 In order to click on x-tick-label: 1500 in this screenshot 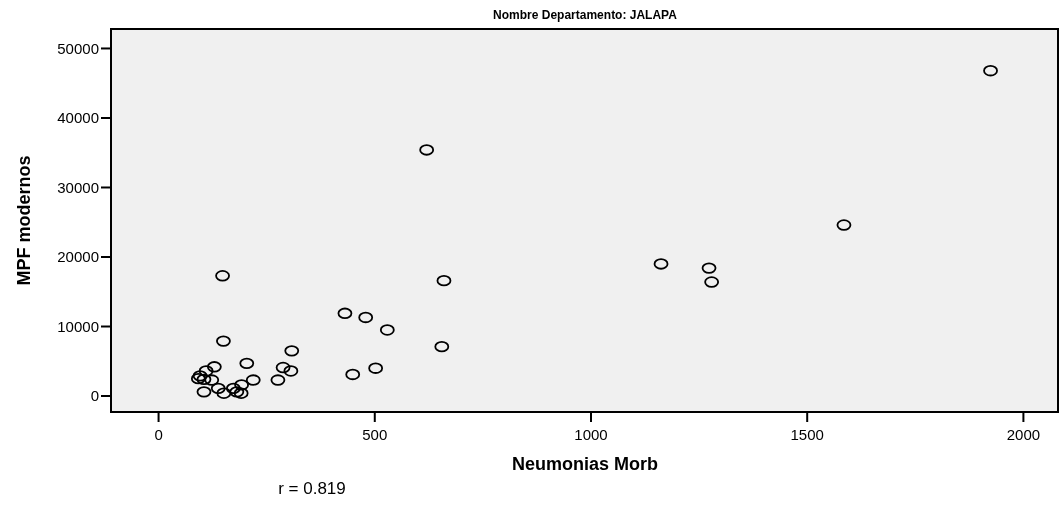, I will do `click(807, 434)`.